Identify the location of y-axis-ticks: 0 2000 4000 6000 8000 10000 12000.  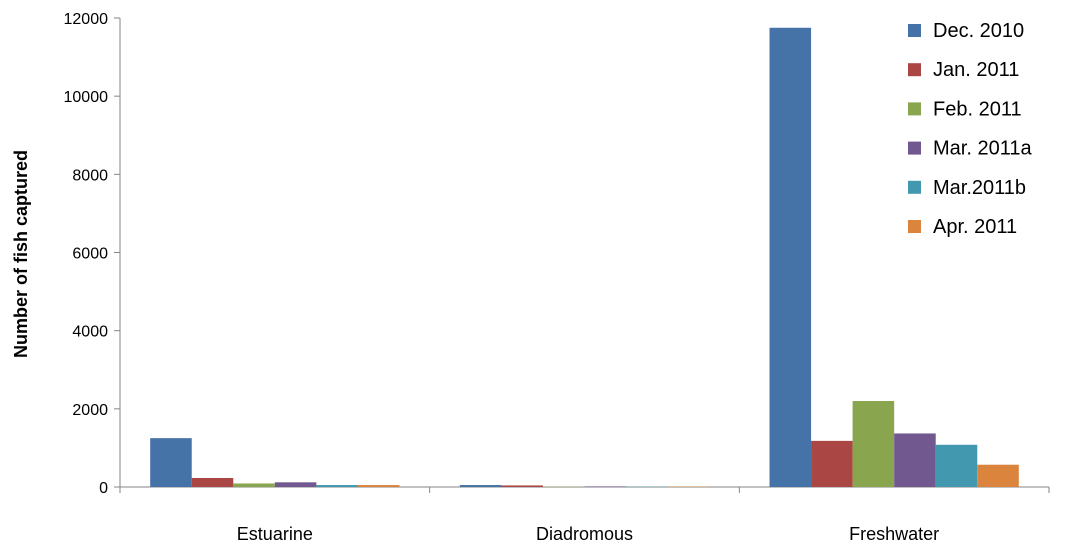
(92, 254).